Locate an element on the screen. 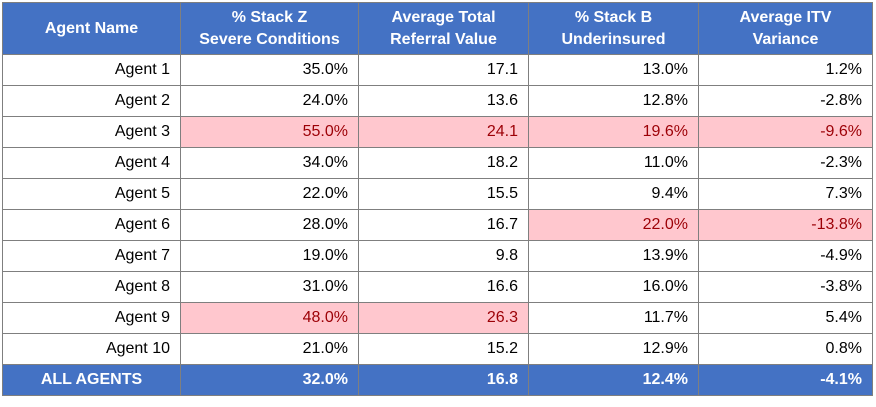 The width and height of the screenshot is (876, 407). table-row: Agent 5 22.0% 15.5 9.4% 7.3% is located at coordinates (437, 194).